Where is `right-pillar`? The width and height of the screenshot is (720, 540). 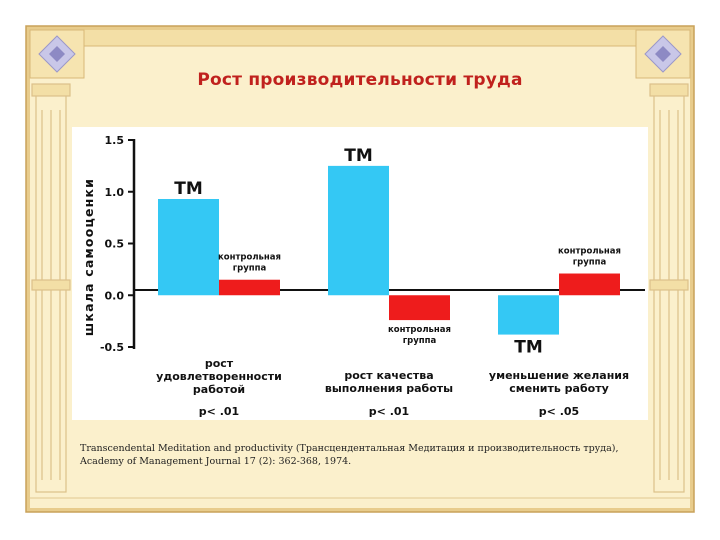 right-pillar is located at coordinates (669, 288).